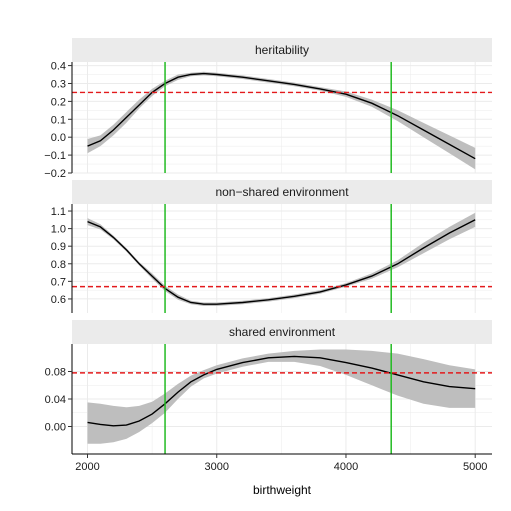  What do you see at coordinates (58, 102) in the screenshot?
I see `y-tick-label: 0.2` at bounding box center [58, 102].